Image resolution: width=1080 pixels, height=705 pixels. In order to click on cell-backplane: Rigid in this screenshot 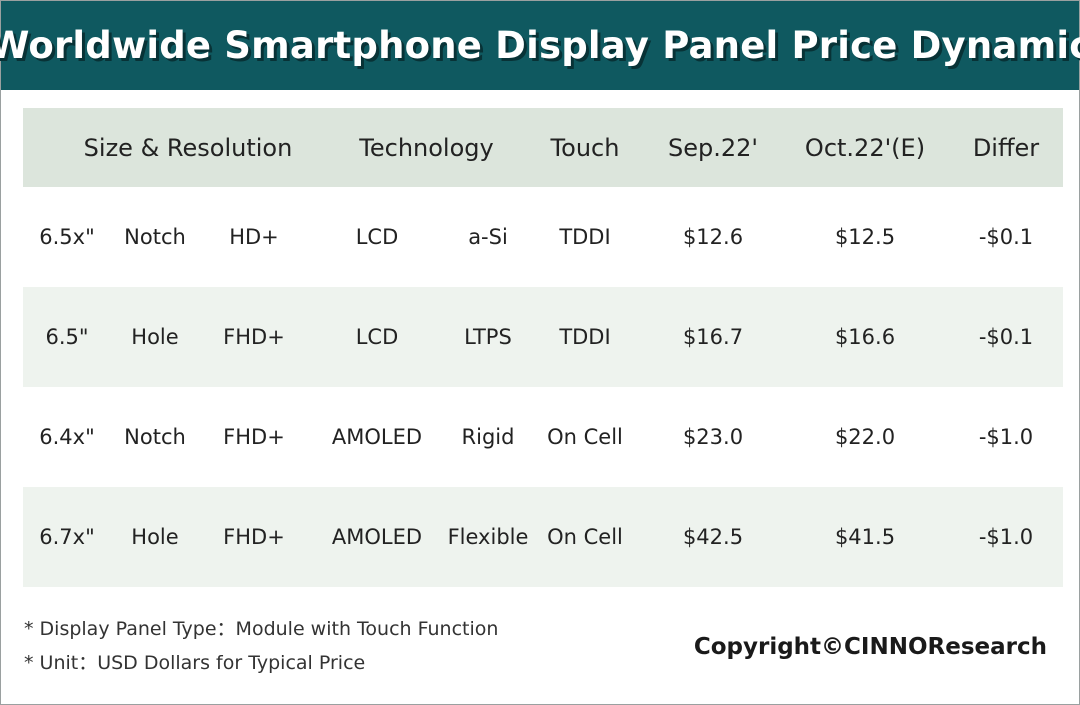, I will do `click(488, 437)`.